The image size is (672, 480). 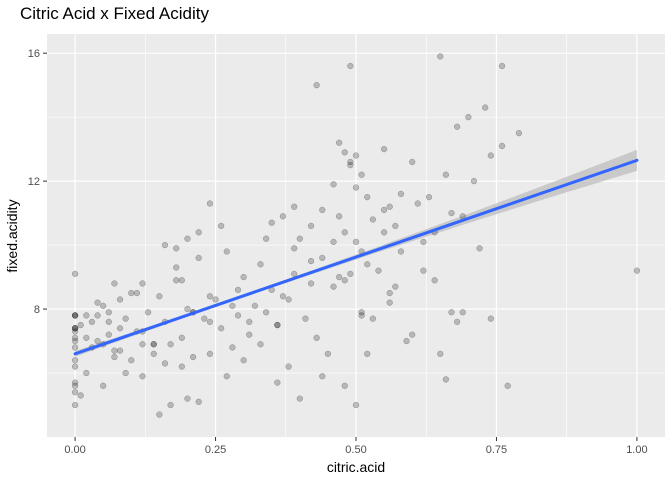 What do you see at coordinates (355, 450) in the screenshot?
I see `x-tick-label: 0.50` at bounding box center [355, 450].